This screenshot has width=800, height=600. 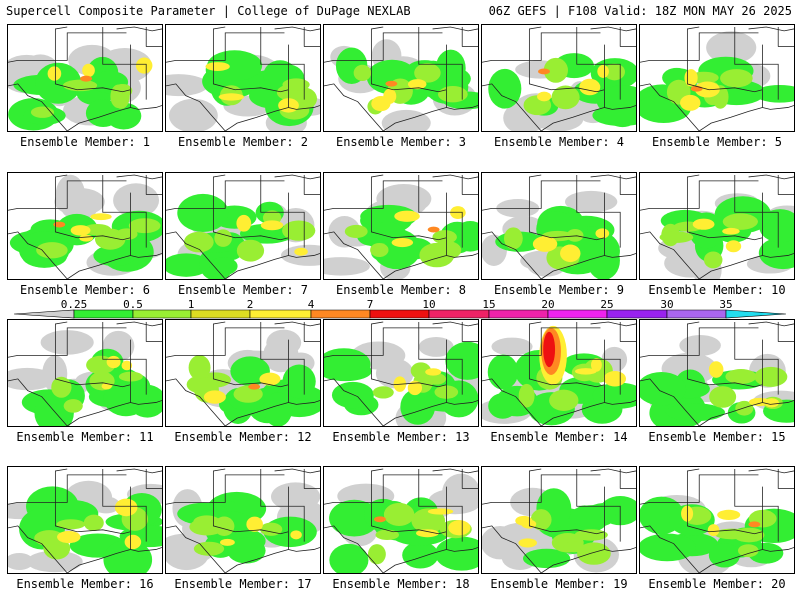 I want to click on colorbar-tick-label: 0.5, so click(x=133, y=304).